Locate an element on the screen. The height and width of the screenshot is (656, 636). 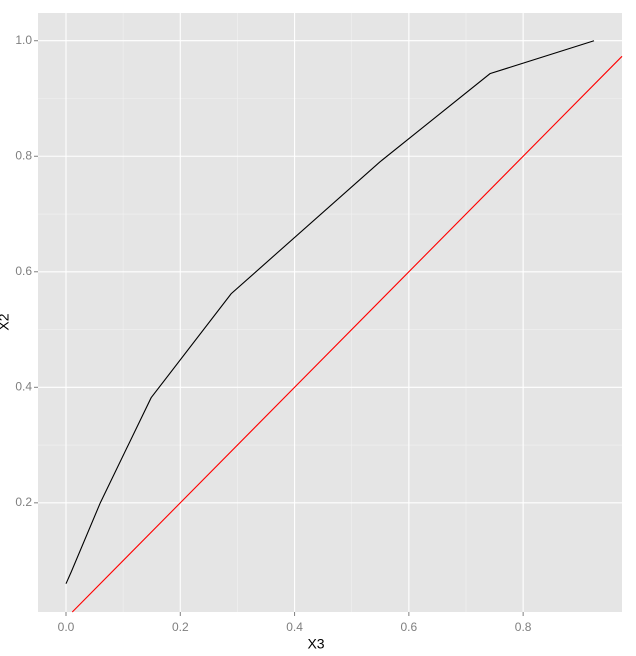
x-tick-label: 0.8 is located at coordinates (523, 627).